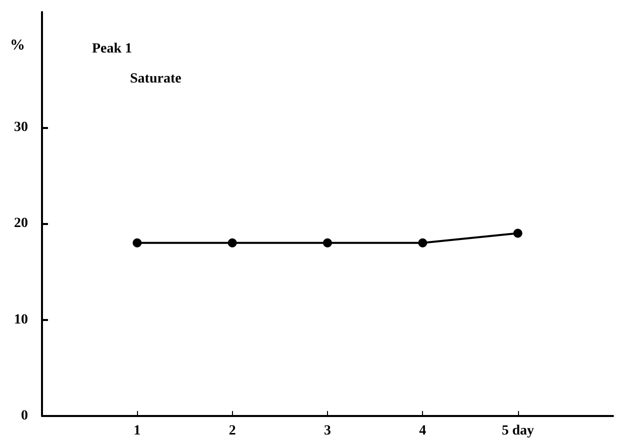 The width and height of the screenshot is (623, 446). What do you see at coordinates (24, 416) in the screenshot?
I see `y-tick-label: 0` at bounding box center [24, 416].